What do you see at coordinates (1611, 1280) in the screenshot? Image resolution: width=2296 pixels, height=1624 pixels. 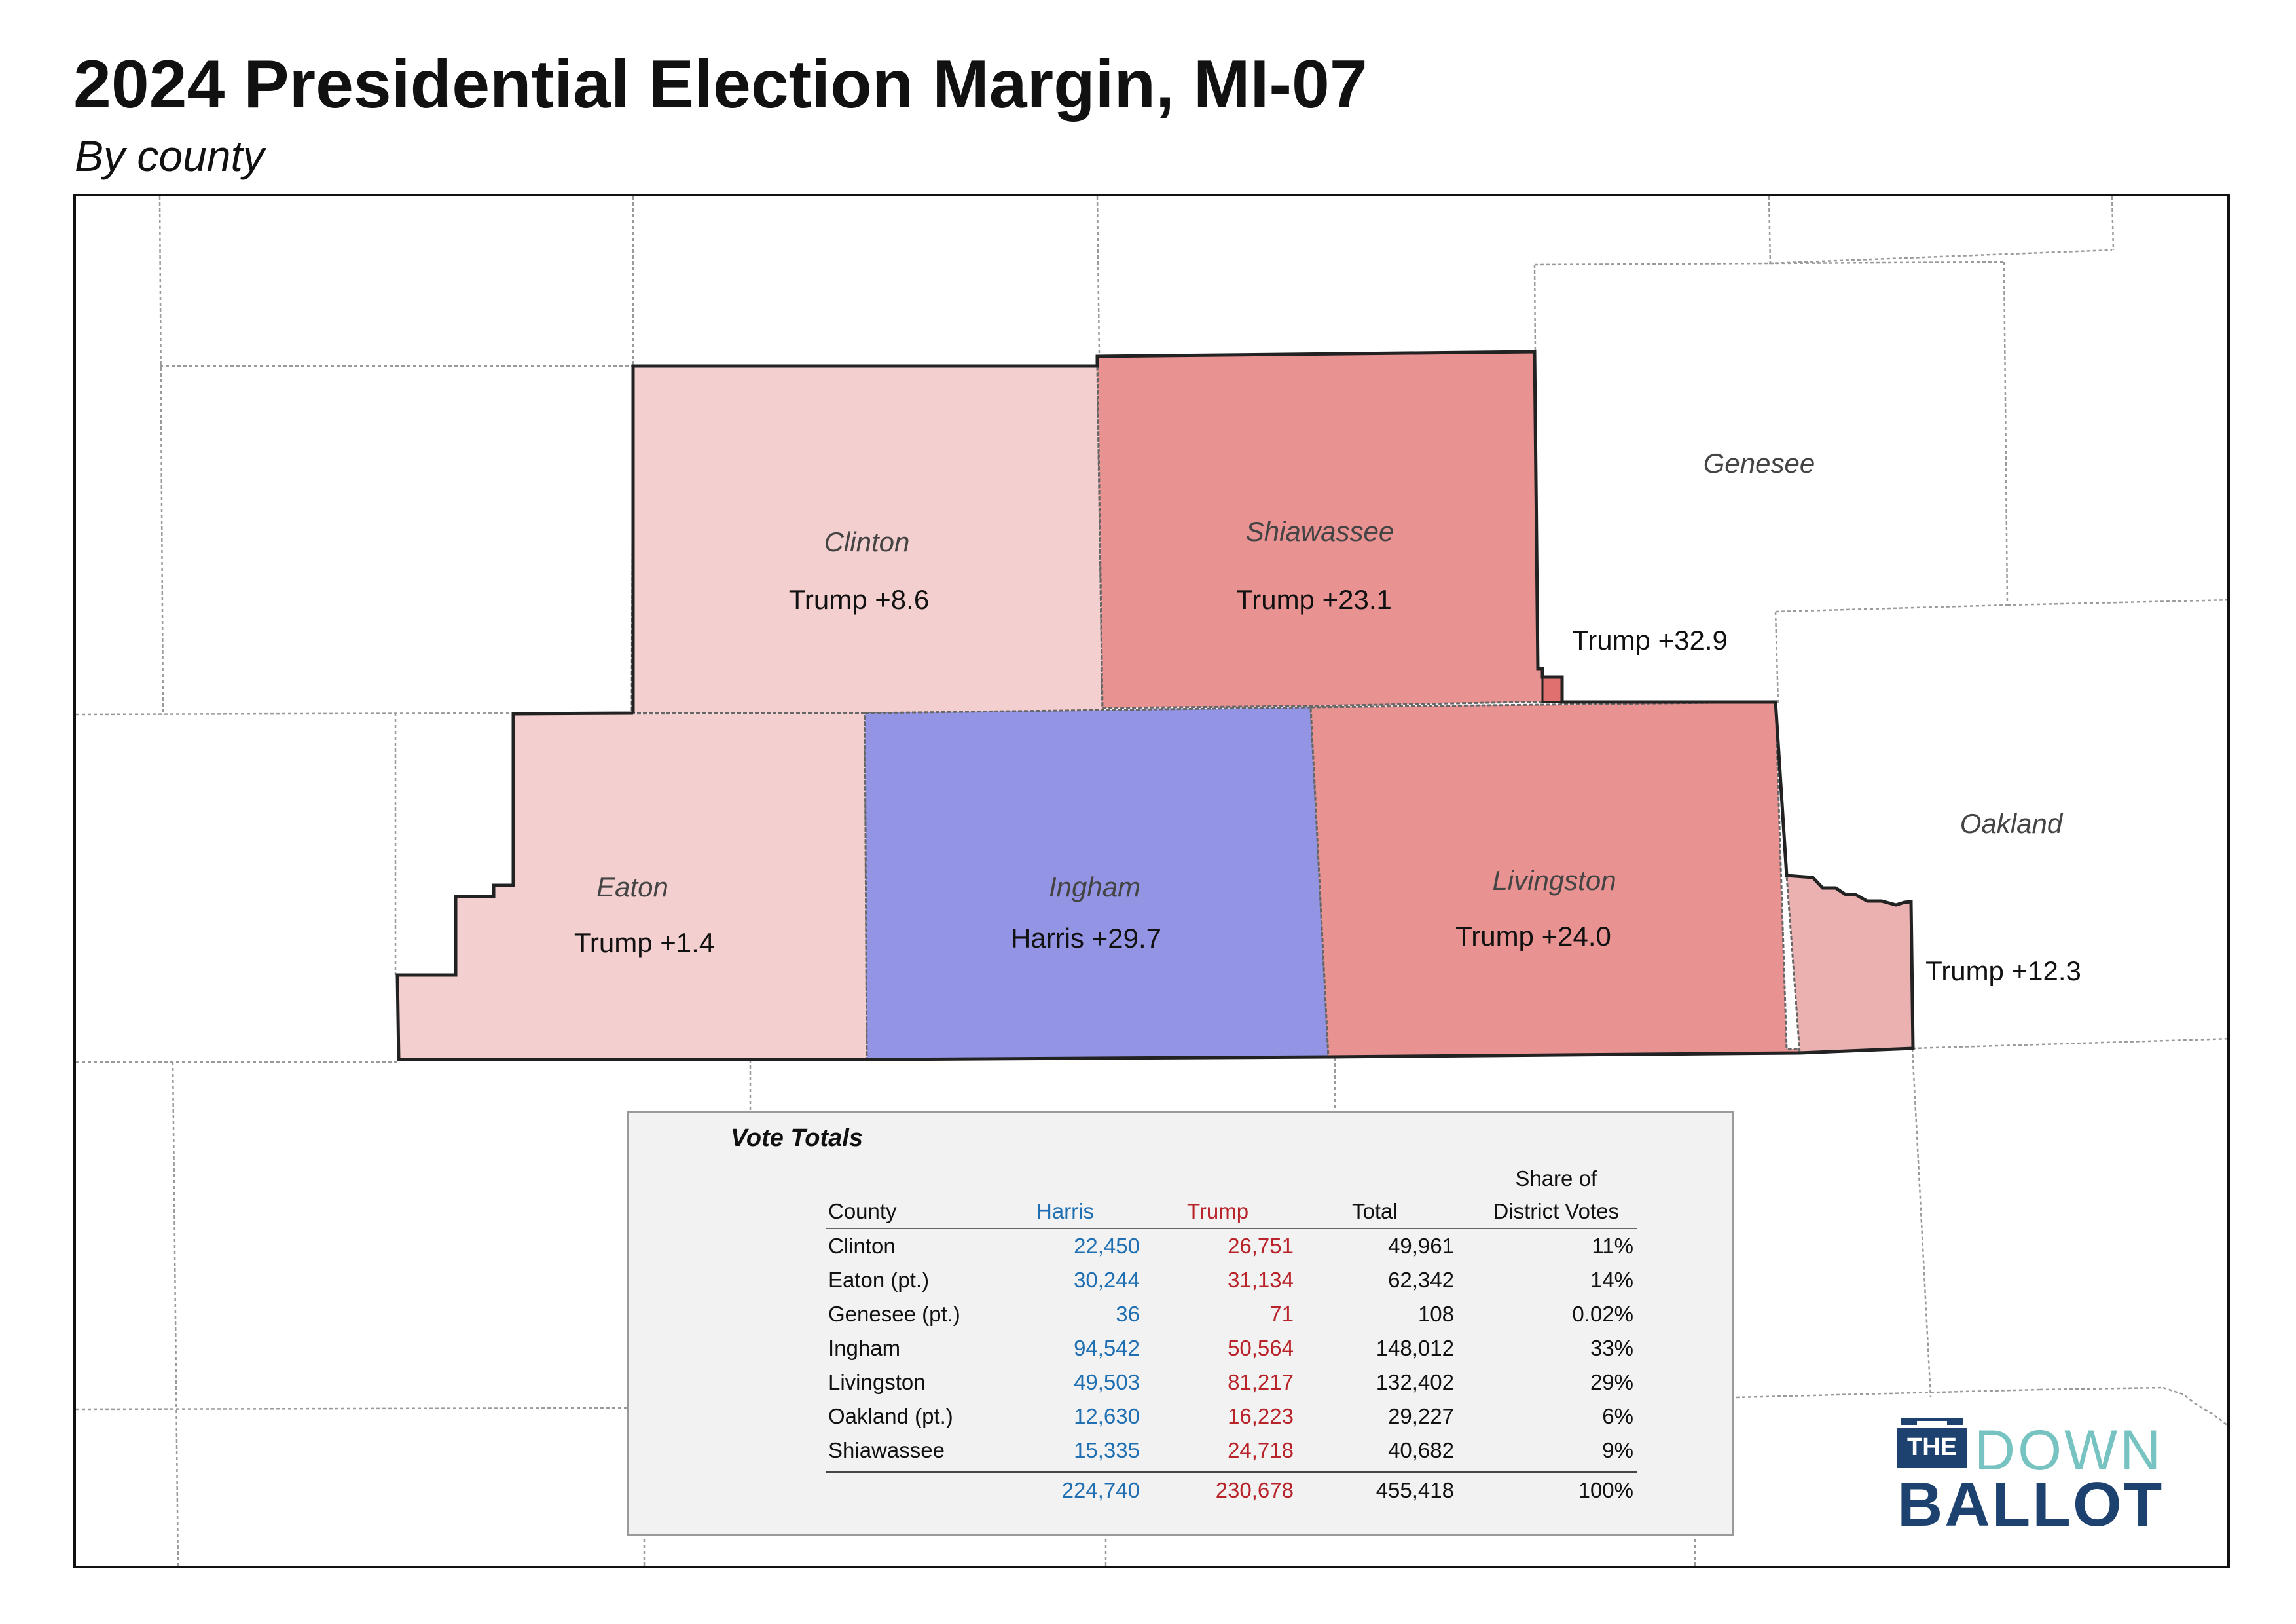 I see `row-share: 14%` at bounding box center [1611, 1280].